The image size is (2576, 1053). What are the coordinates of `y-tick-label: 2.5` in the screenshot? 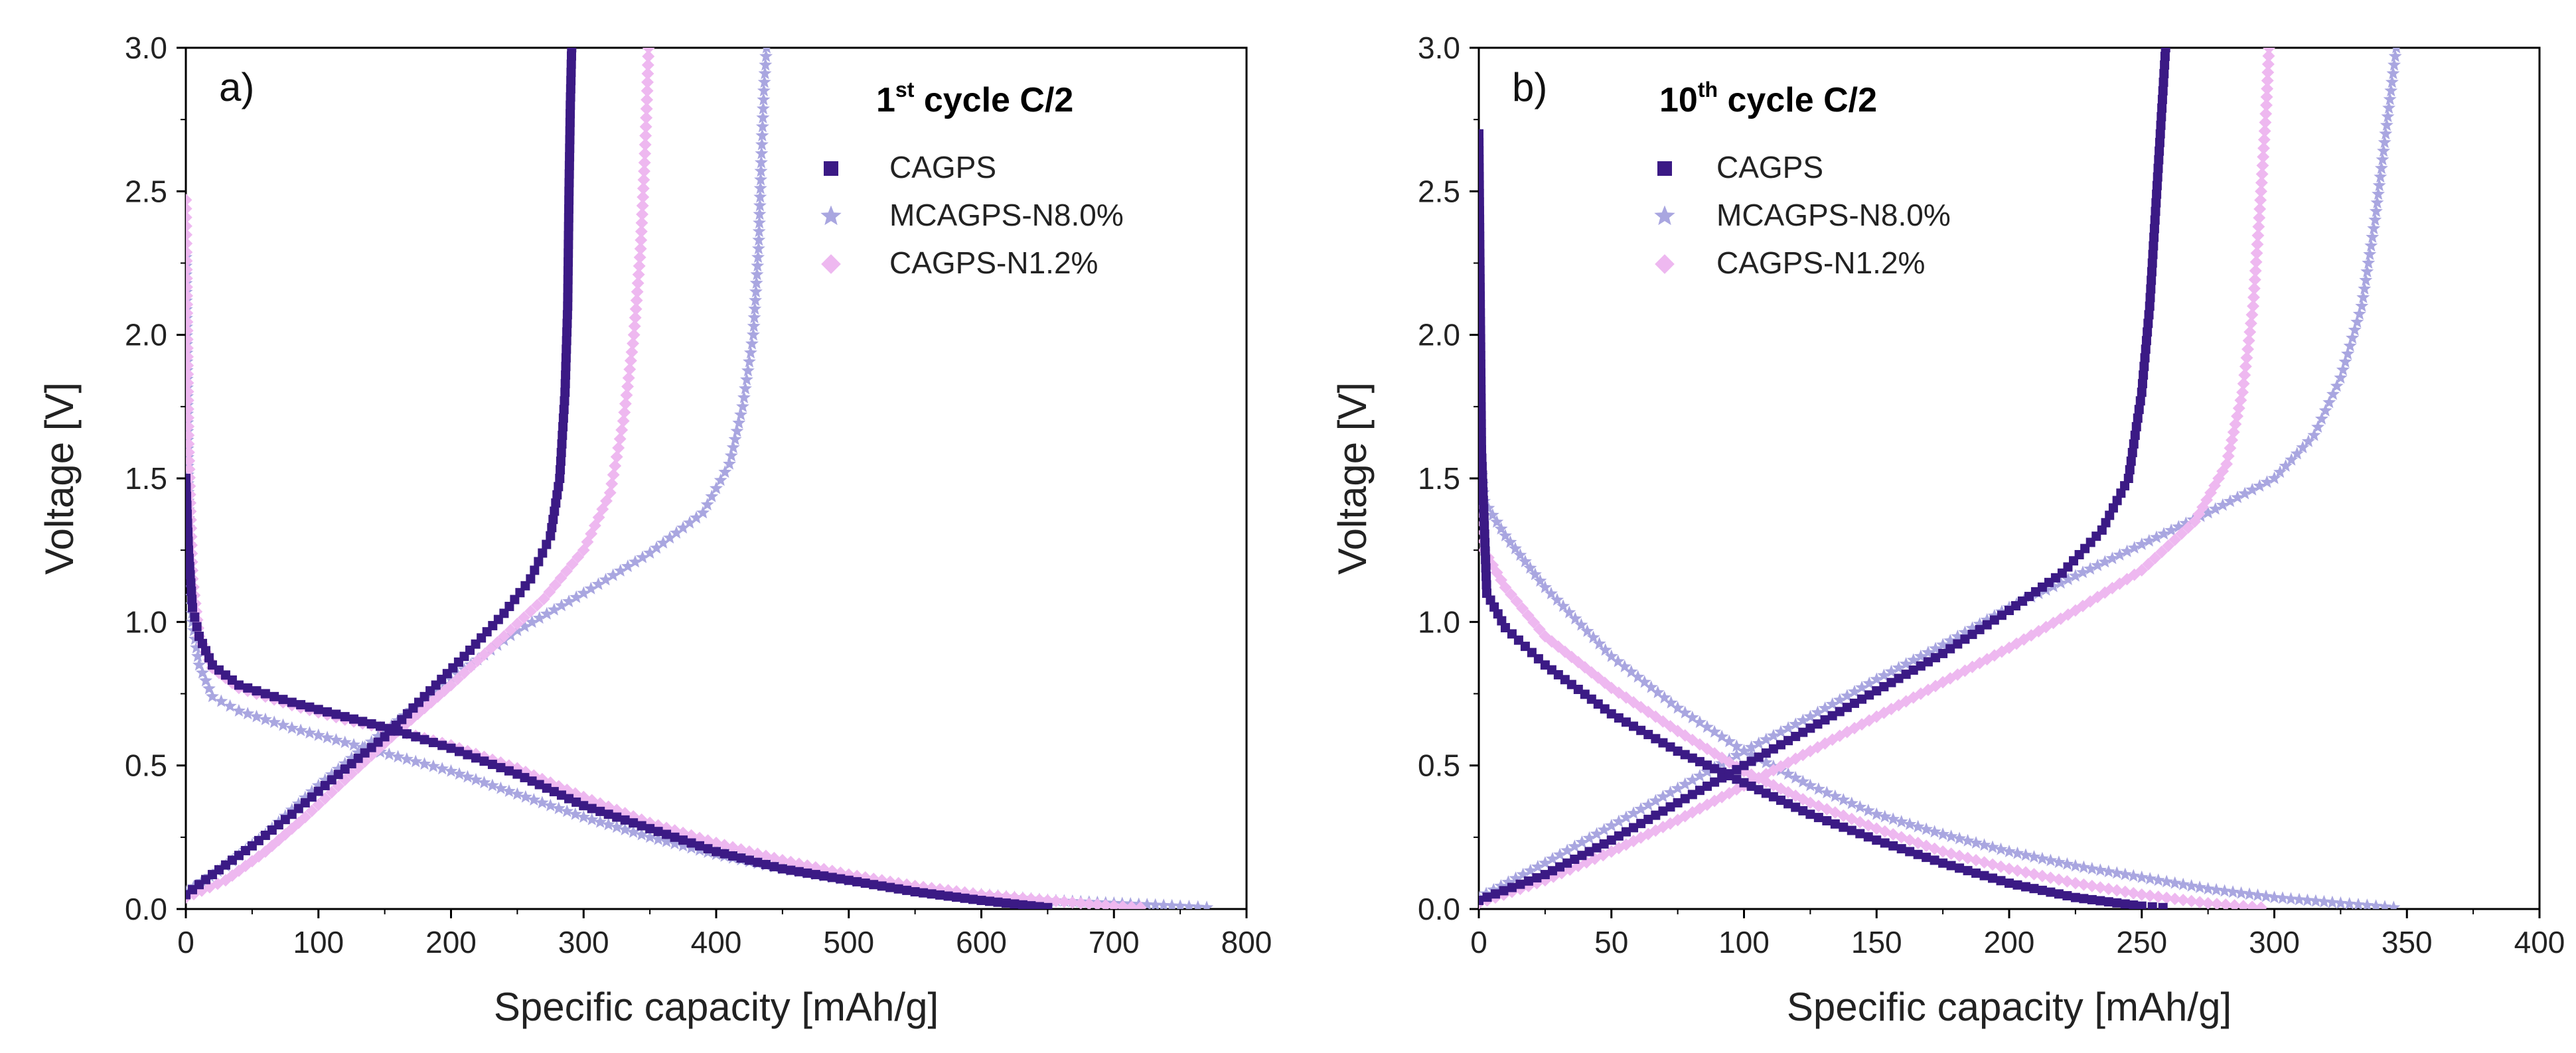 It's located at (1439, 191).